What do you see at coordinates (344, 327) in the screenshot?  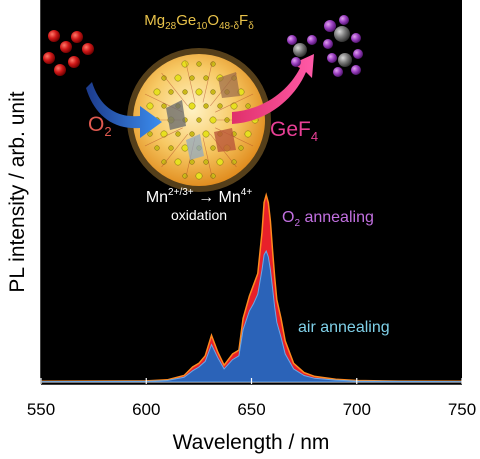 I see `air-annealing-label: air annealing` at bounding box center [344, 327].